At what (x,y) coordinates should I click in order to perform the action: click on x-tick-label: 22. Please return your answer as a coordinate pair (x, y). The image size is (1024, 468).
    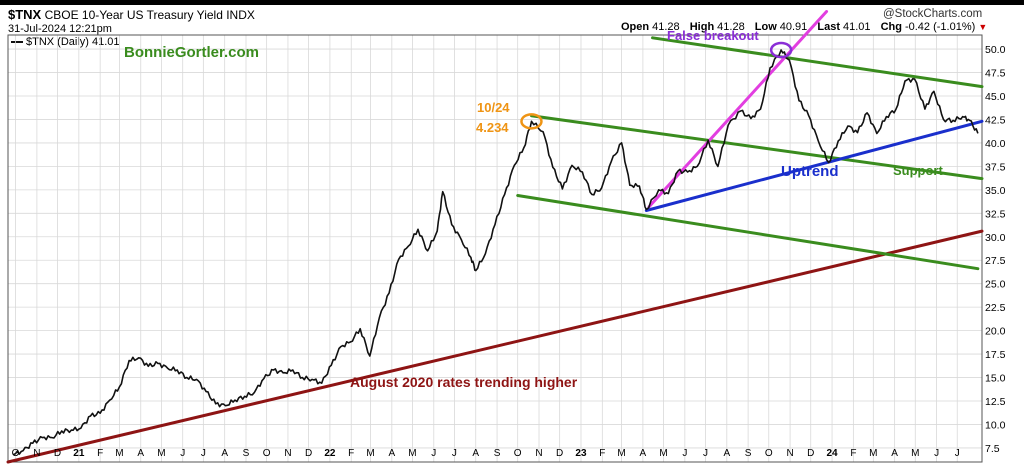
    Looking at the image, I should click on (330, 453).